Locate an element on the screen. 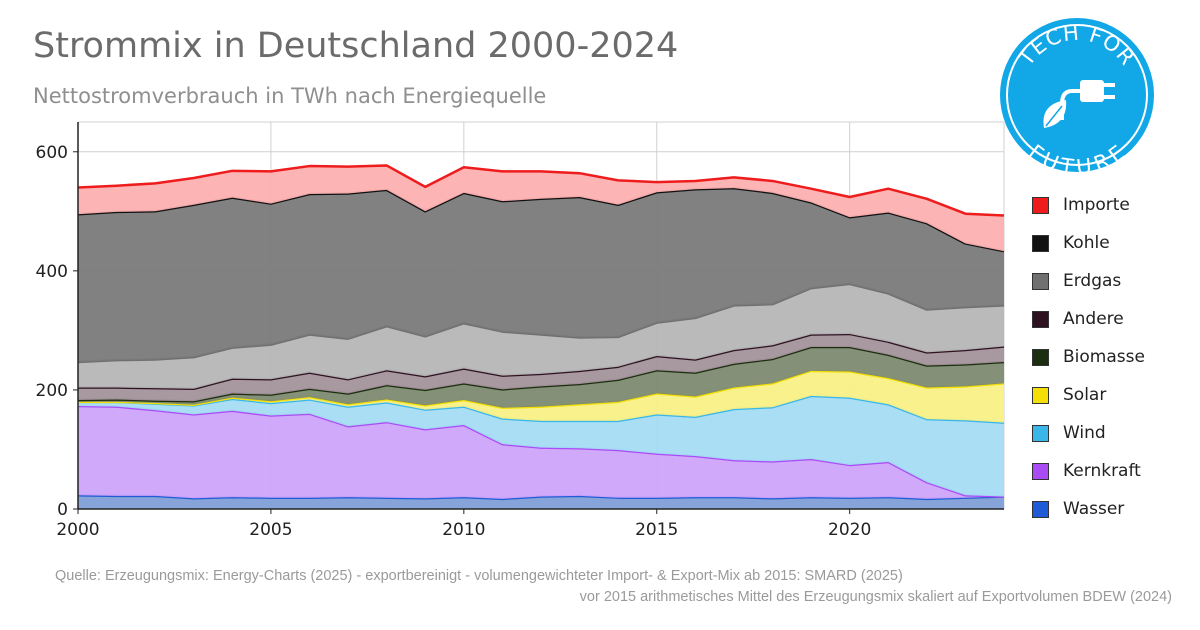 This screenshot has width=1200, height=630. legend-item-andere: Andere is located at coordinates (1088, 319).